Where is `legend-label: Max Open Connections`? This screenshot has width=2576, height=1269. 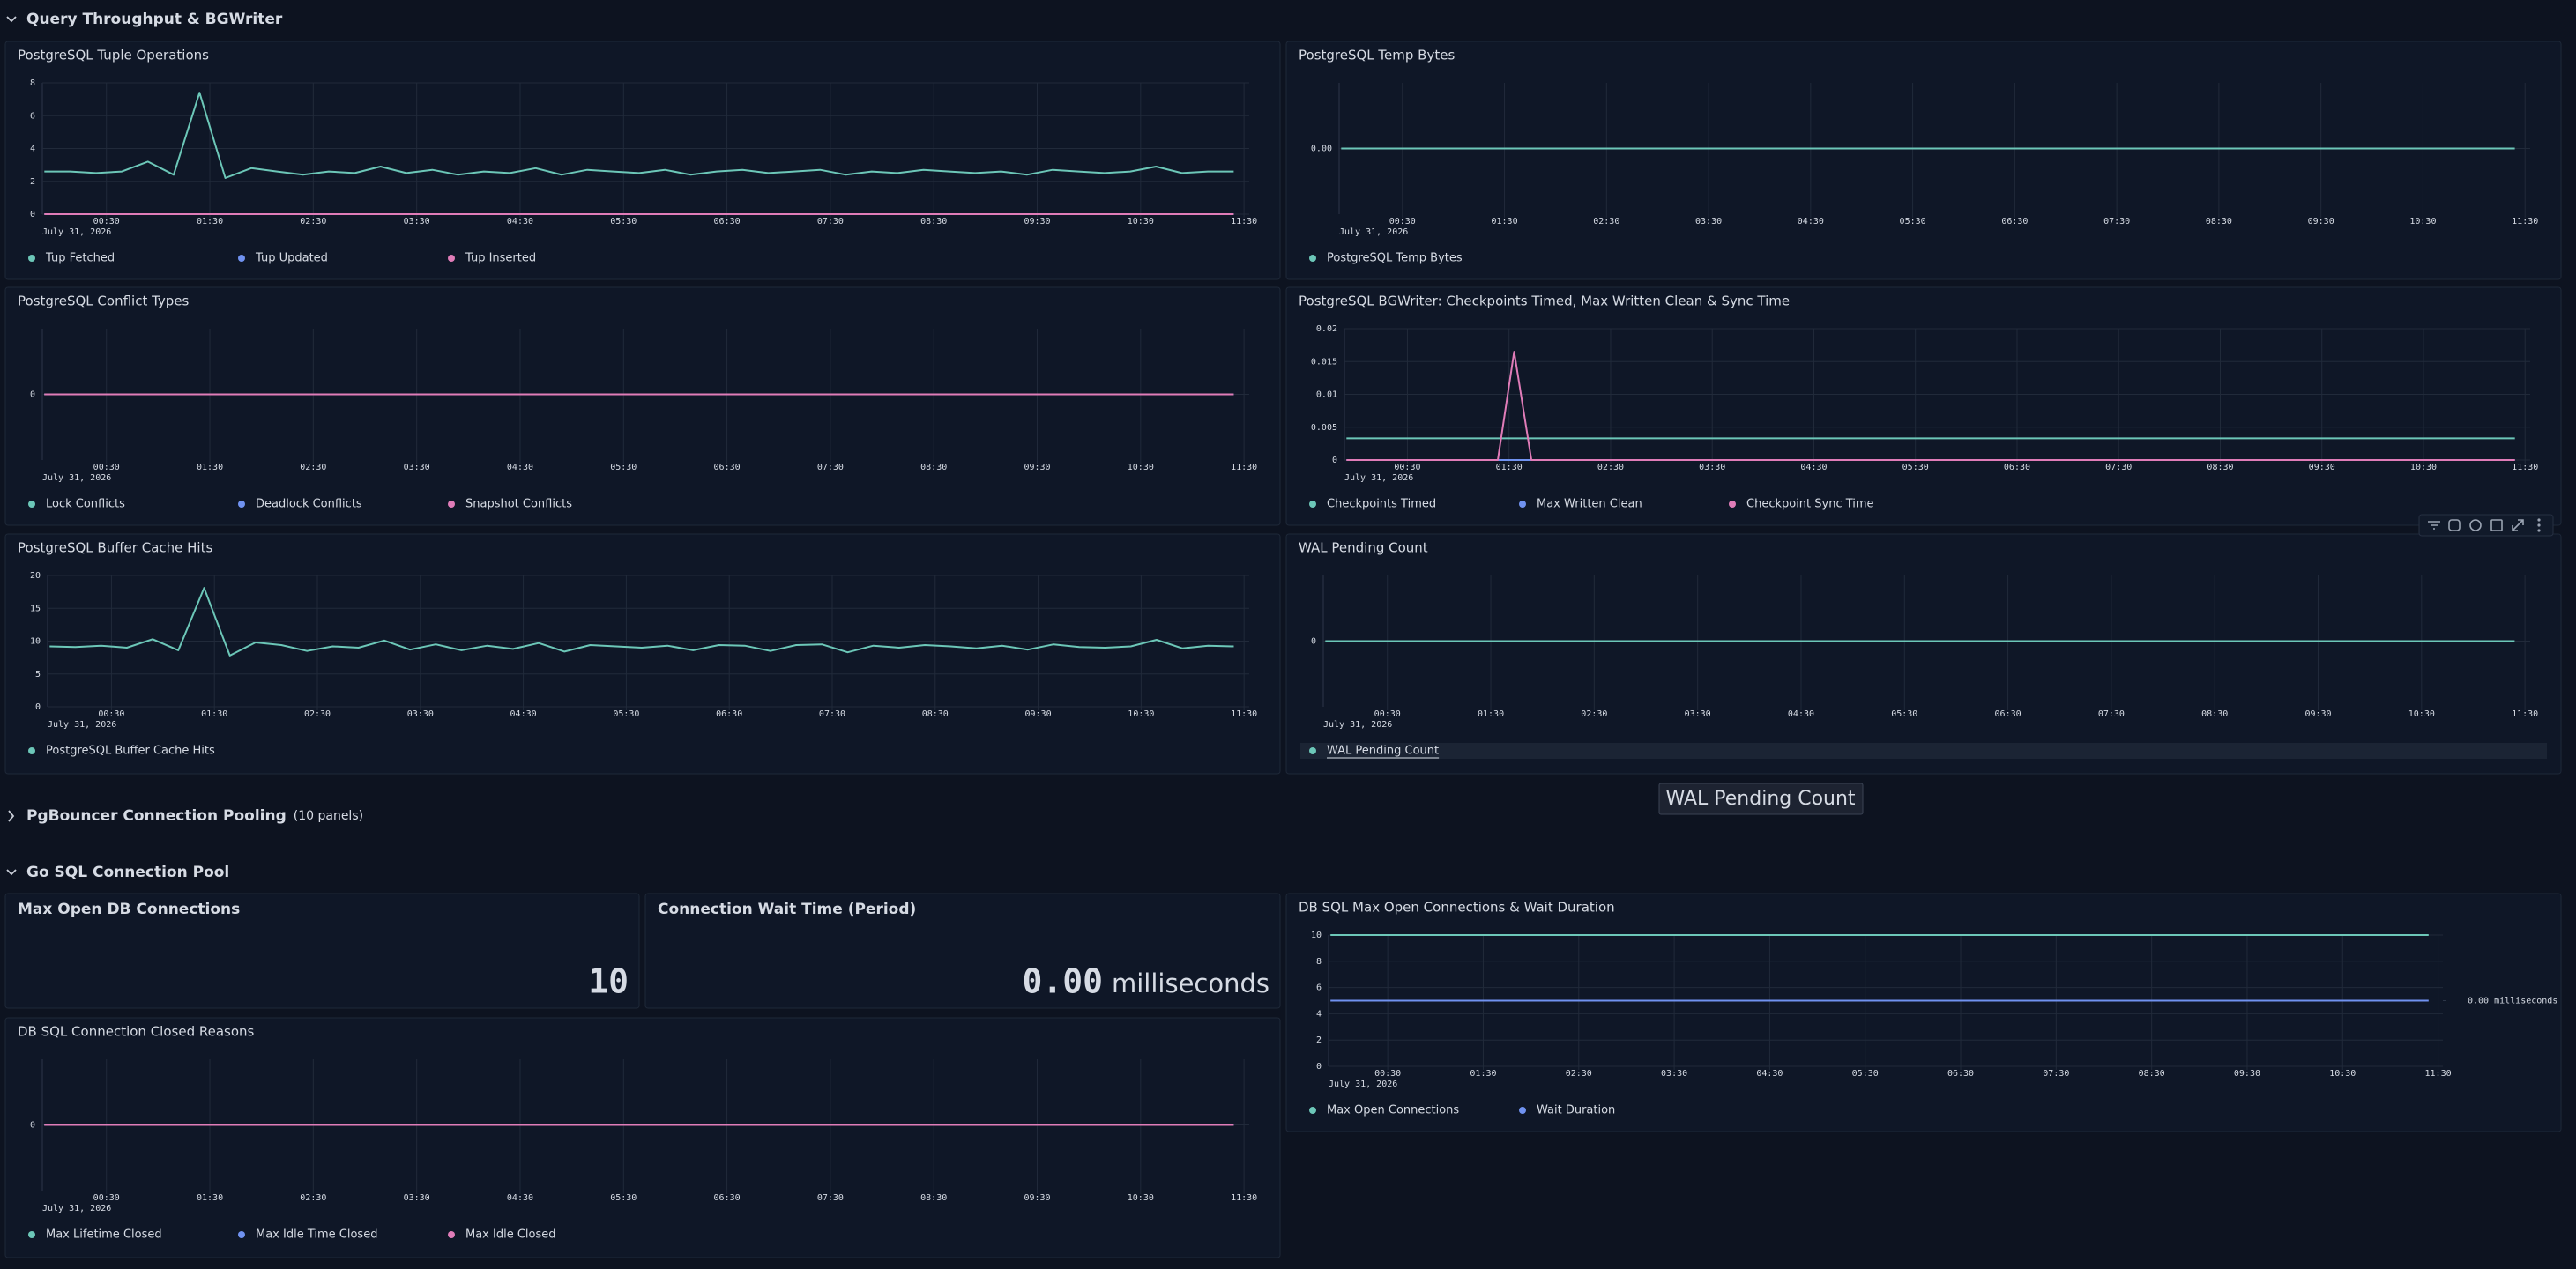 legend-label: Max Open Connections is located at coordinates (1393, 1110).